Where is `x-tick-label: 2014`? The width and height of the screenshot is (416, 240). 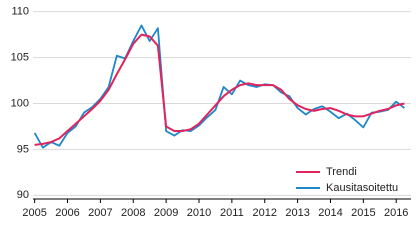
x-tick-label: 2014 is located at coordinates (330, 213).